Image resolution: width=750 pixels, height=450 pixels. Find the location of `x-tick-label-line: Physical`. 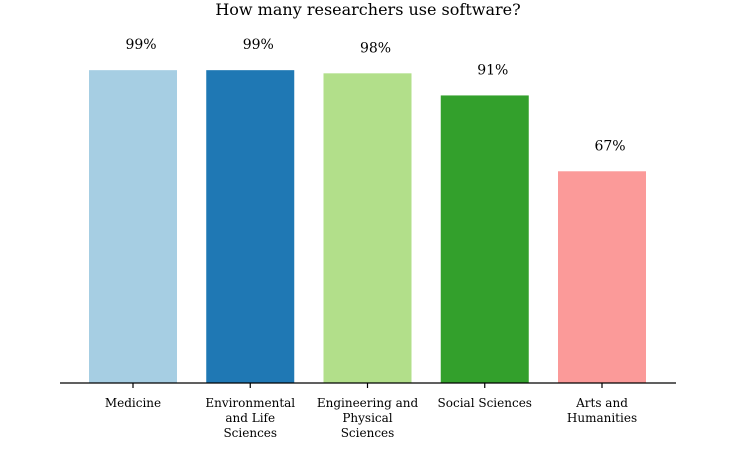

x-tick-label-line: Physical is located at coordinates (367, 418).